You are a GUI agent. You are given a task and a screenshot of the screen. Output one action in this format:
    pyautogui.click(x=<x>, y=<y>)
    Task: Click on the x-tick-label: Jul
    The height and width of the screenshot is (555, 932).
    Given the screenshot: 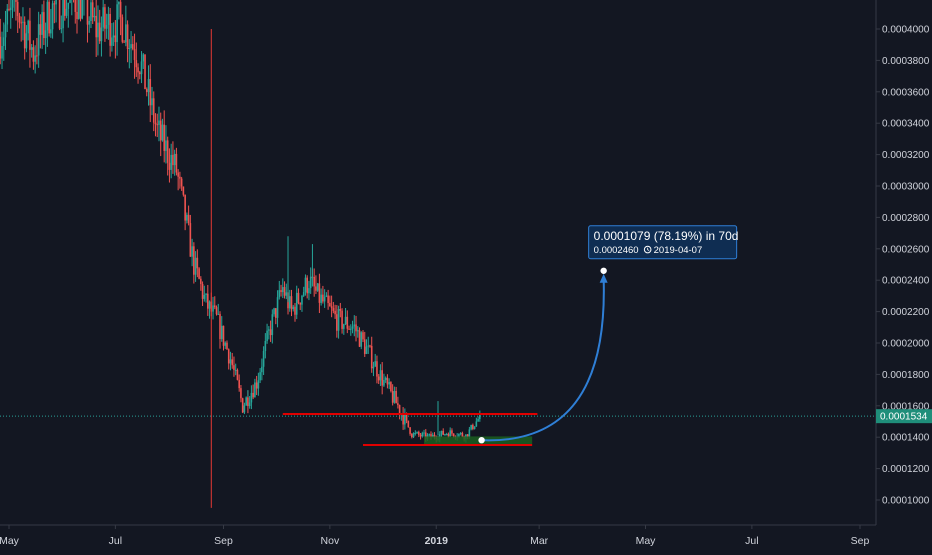 What is the action you would take?
    pyautogui.click(x=115, y=541)
    